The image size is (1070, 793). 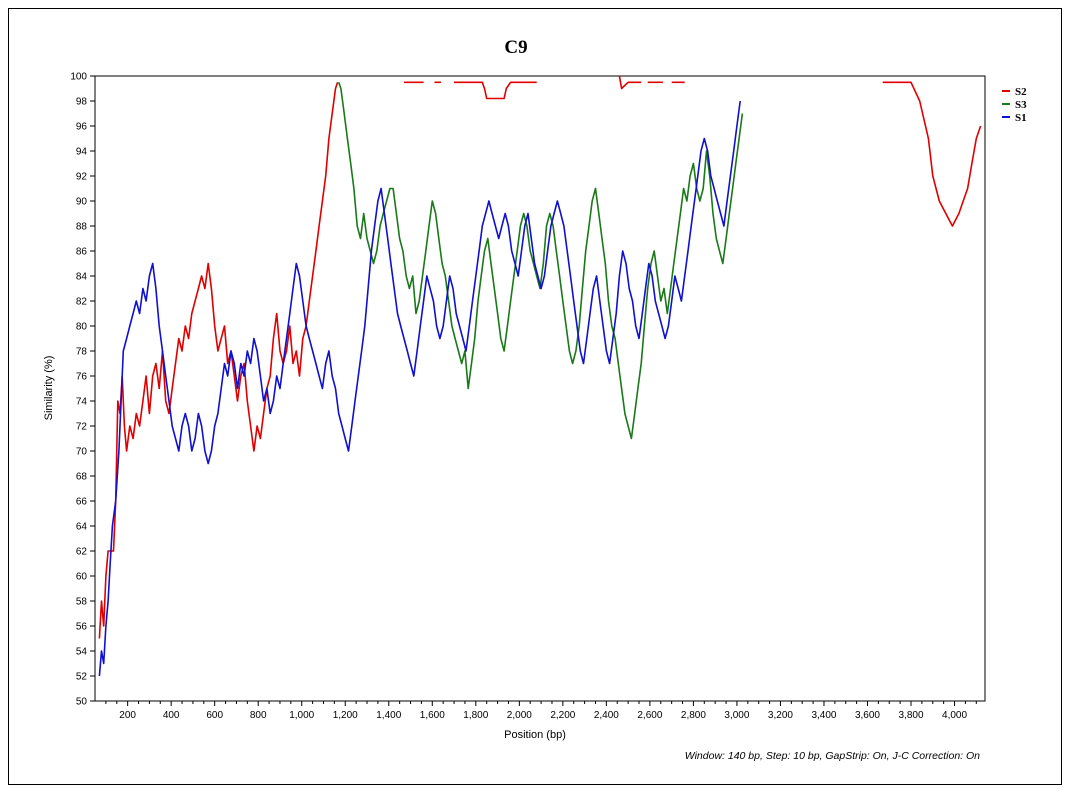 What do you see at coordinates (82, 502) in the screenshot?
I see `y-tick-label: 66` at bounding box center [82, 502].